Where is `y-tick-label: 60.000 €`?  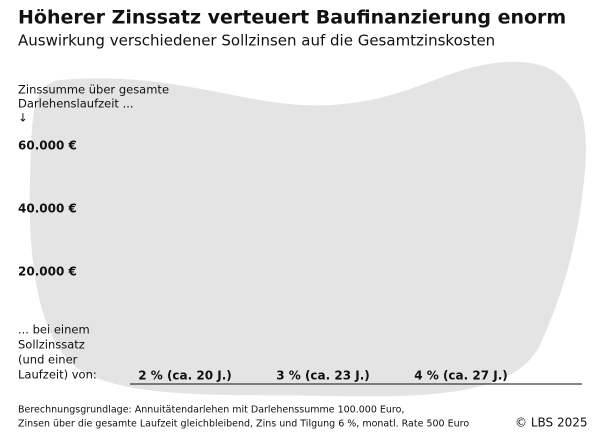
y-tick-label: 60.000 € is located at coordinates (47, 146).